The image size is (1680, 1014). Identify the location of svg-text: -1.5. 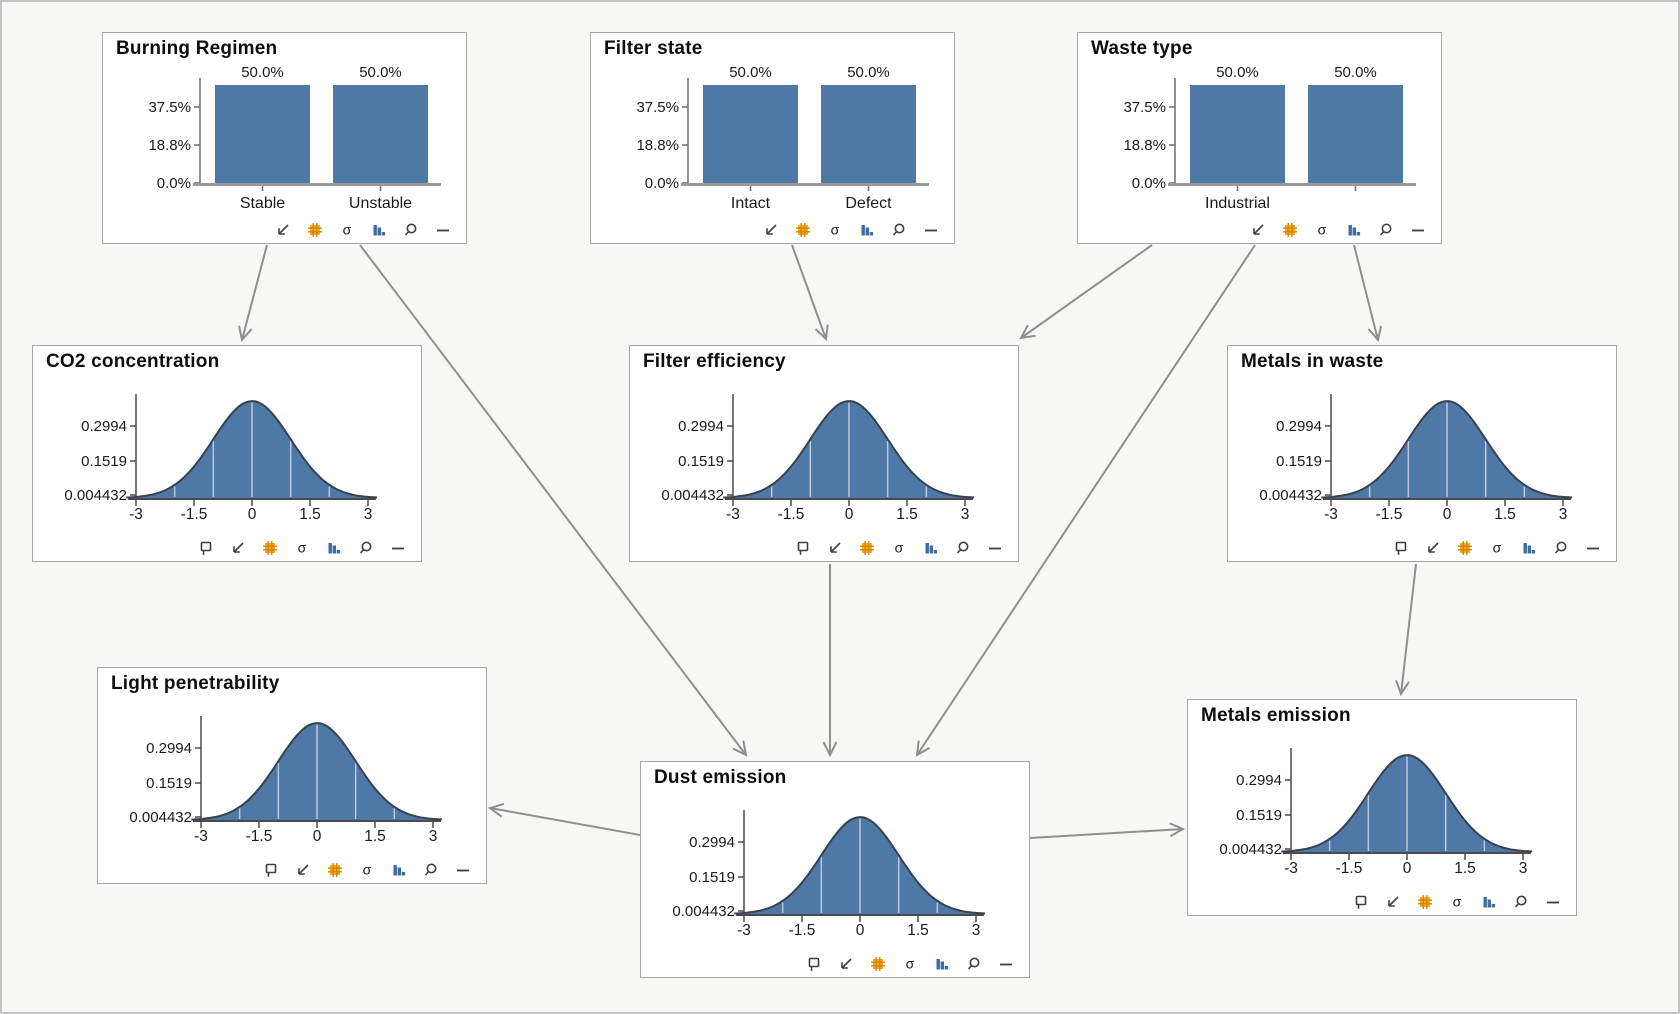
(1389, 514).